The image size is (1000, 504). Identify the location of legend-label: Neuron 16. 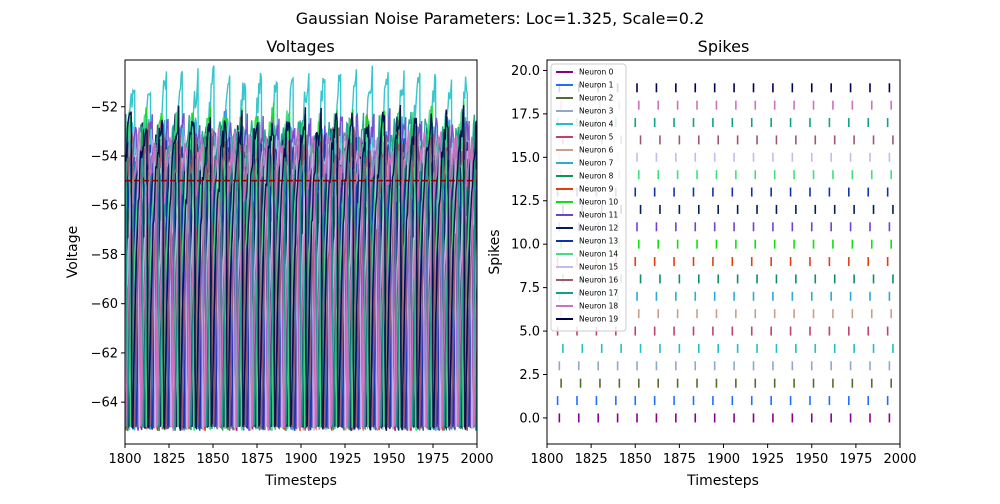
(598, 280).